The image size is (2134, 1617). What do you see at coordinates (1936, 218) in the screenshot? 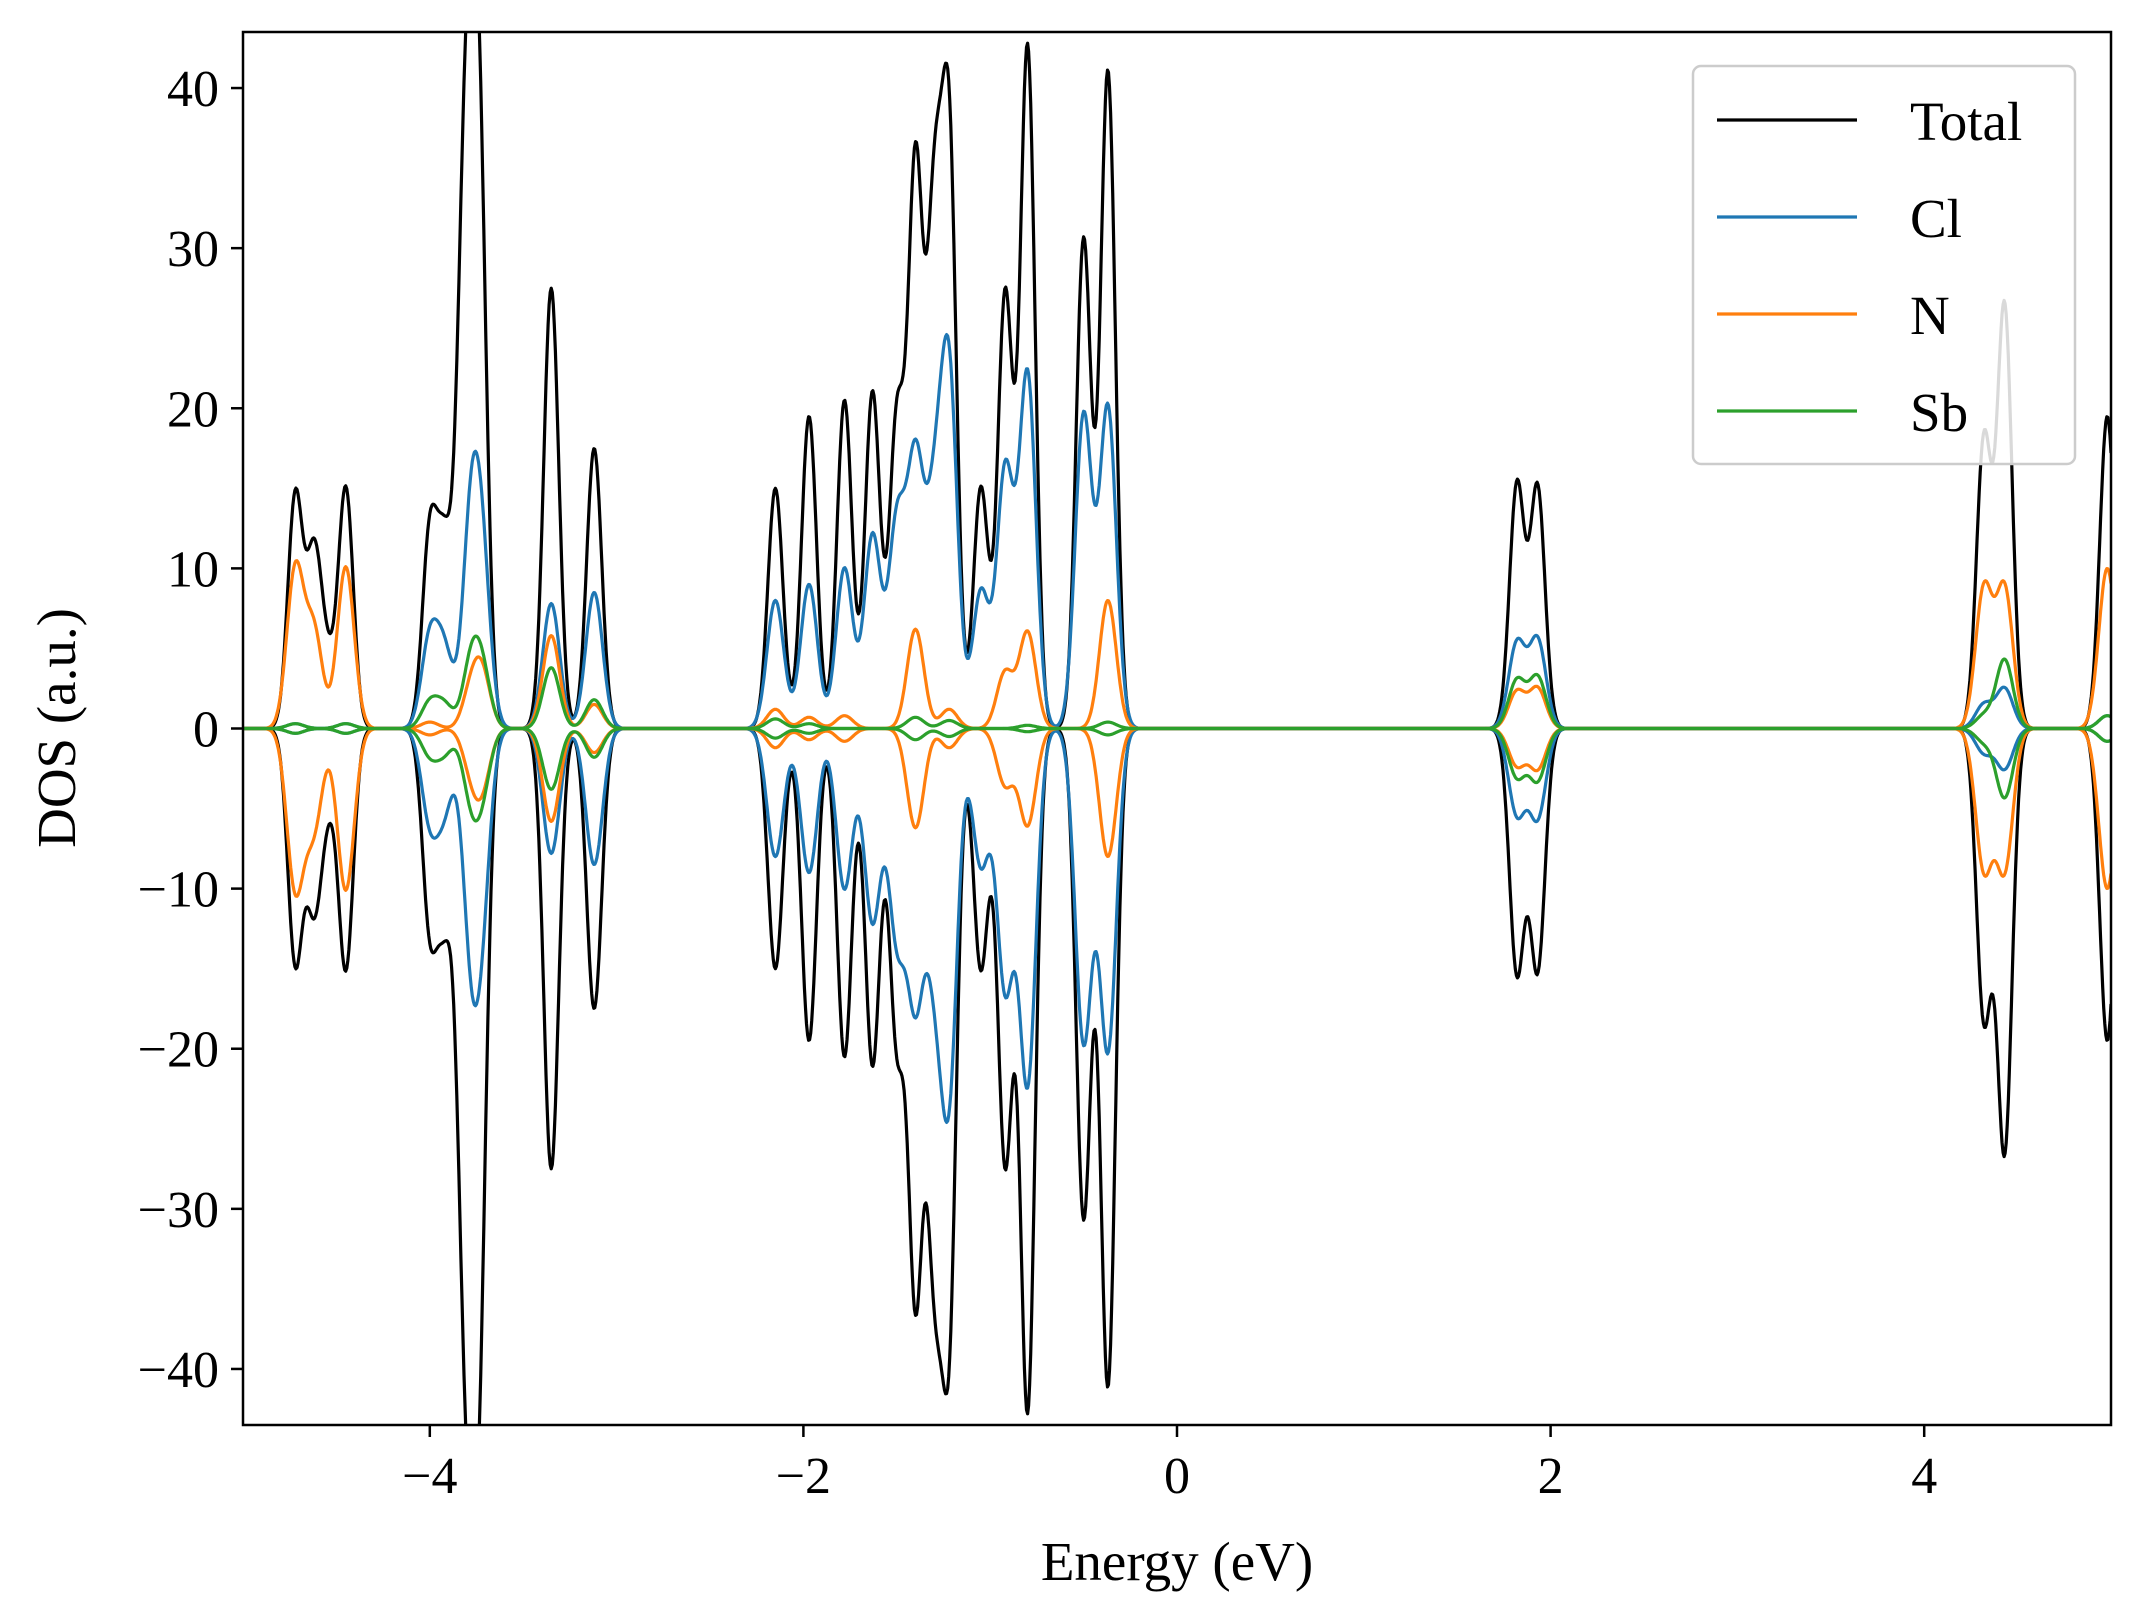
I see `legend-label-cl: Cl` at bounding box center [1936, 218].